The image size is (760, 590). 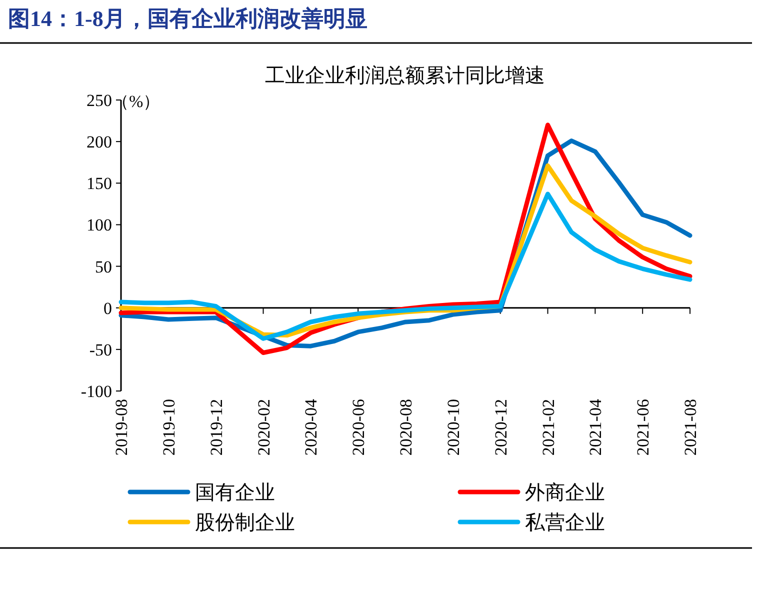 What do you see at coordinates (99, 225) in the screenshot?
I see `y-tick-label: 100` at bounding box center [99, 225].